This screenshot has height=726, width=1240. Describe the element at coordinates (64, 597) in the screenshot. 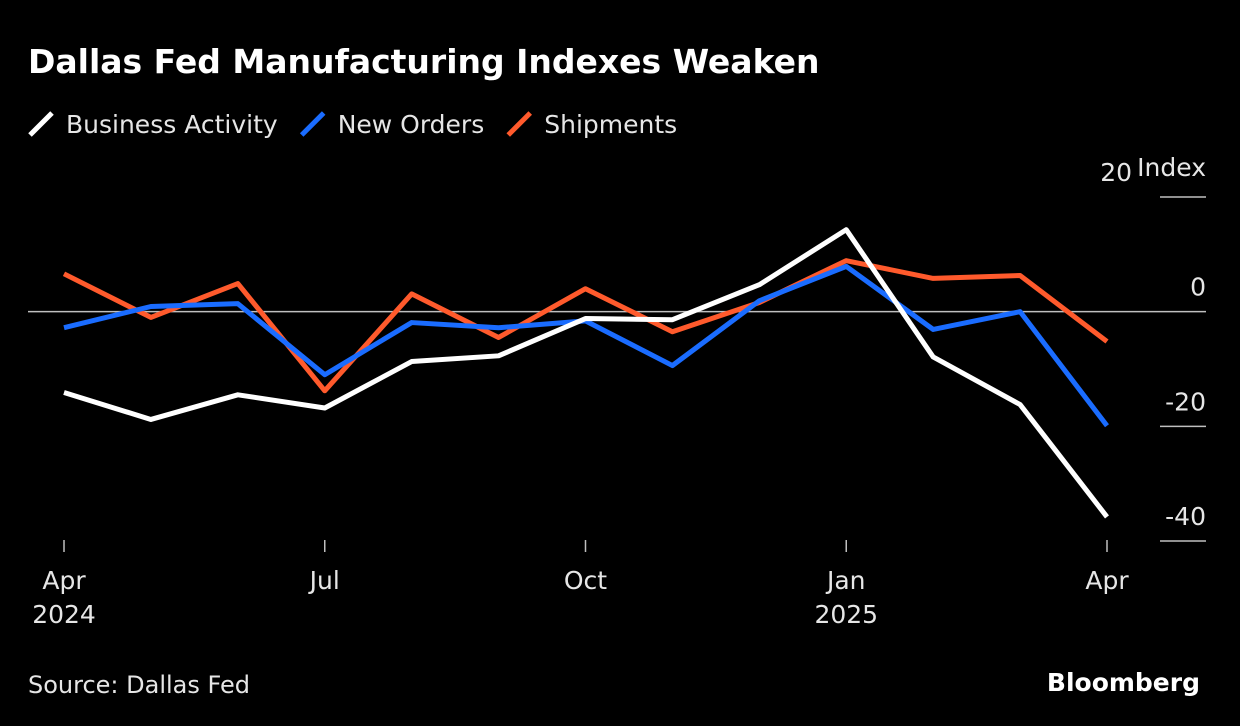

I see `x-tick-label: Apr 2024` at that location.